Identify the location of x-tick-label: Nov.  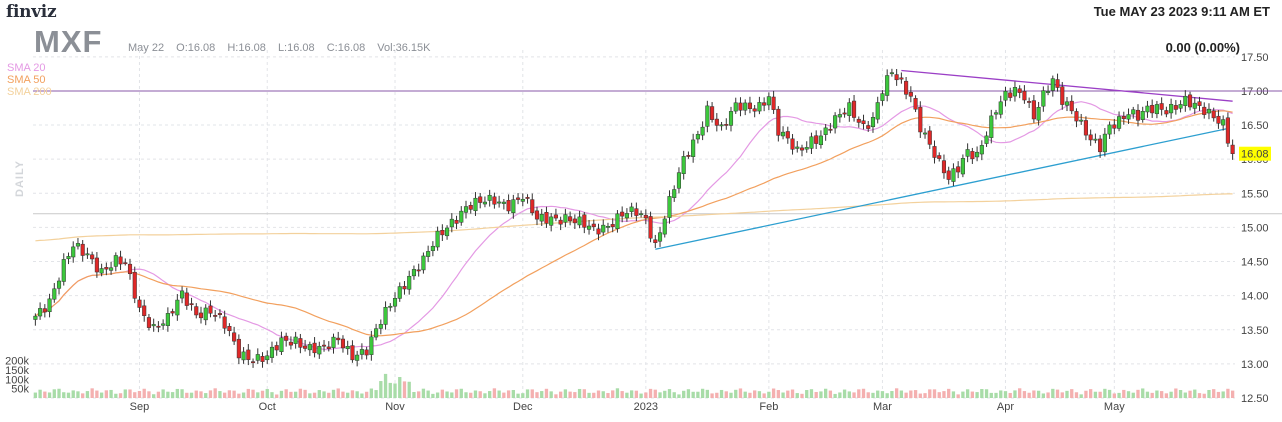
(395, 407).